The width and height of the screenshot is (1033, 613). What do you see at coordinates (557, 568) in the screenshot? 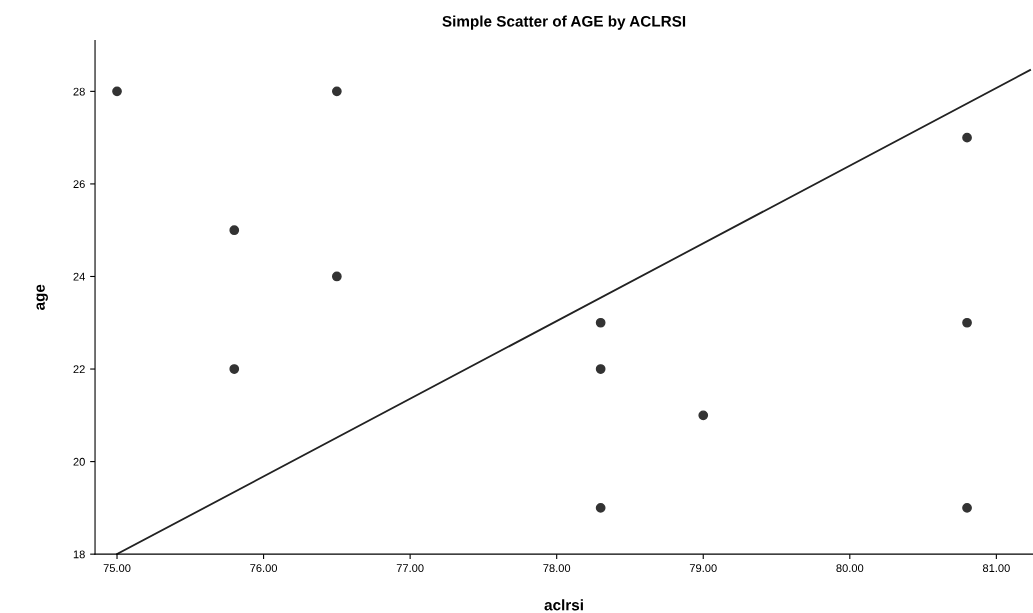
I see `x-tick-label: 78.00` at bounding box center [557, 568].